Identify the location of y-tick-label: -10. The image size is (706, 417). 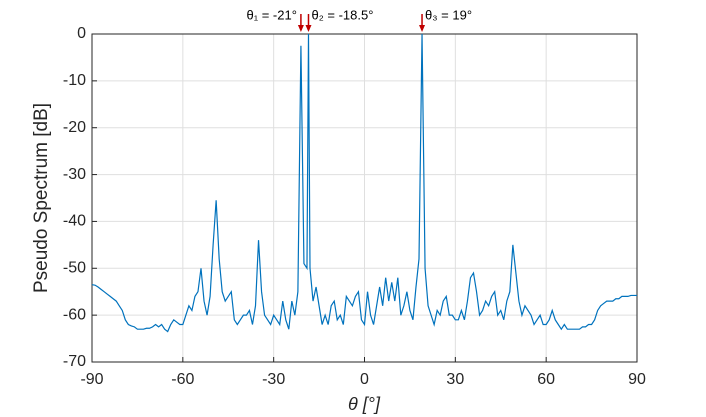
(74, 80).